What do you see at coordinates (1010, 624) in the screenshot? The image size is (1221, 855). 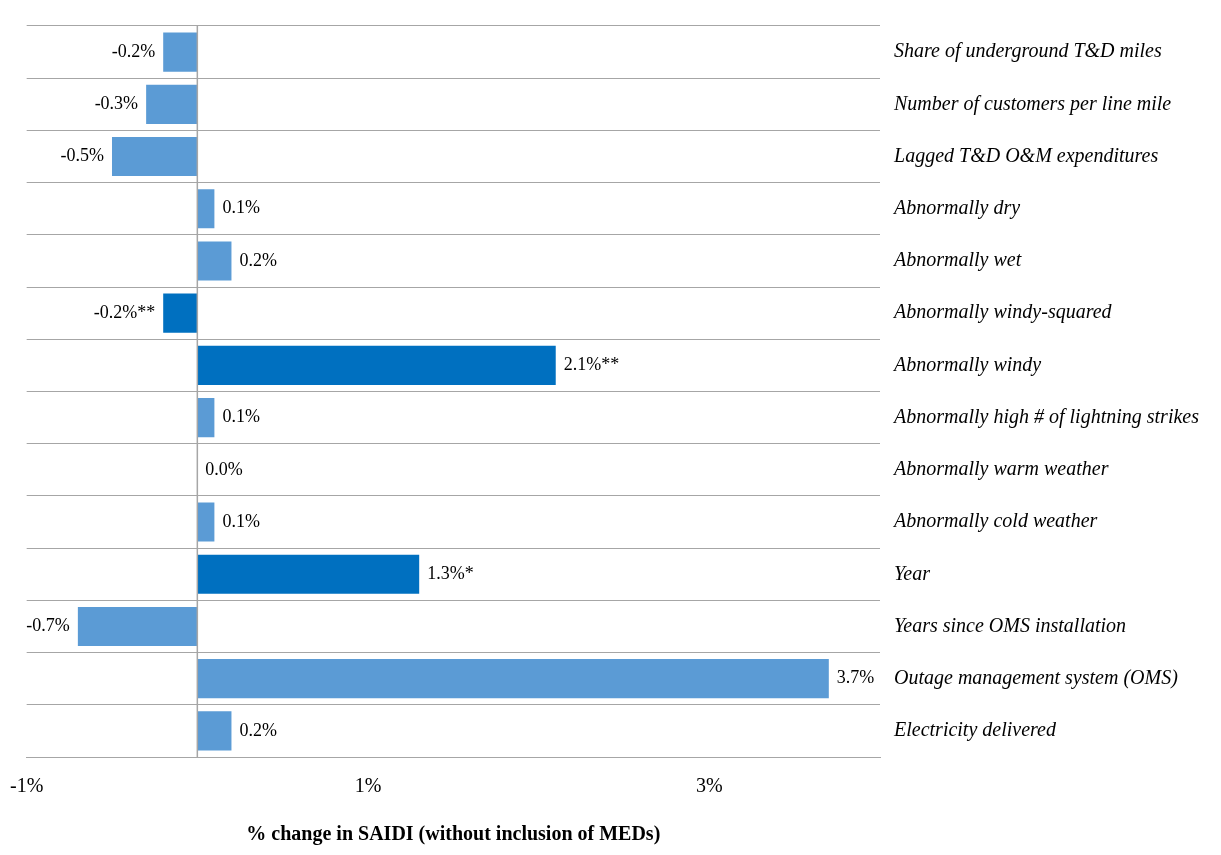 I see `y-tick-label: Years since OMS installation` at bounding box center [1010, 624].